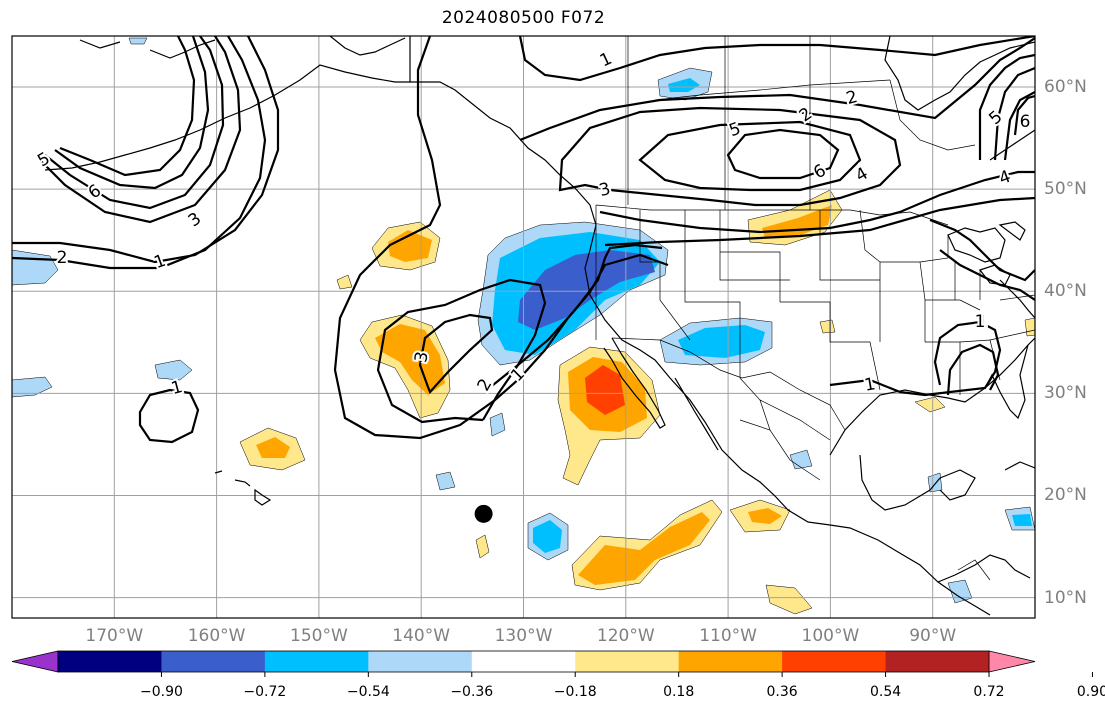 The image size is (1105, 712). What do you see at coordinates (35, 661) in the screenshot?
I see `colorbar-extend-min` at bounding box center [35, 661].